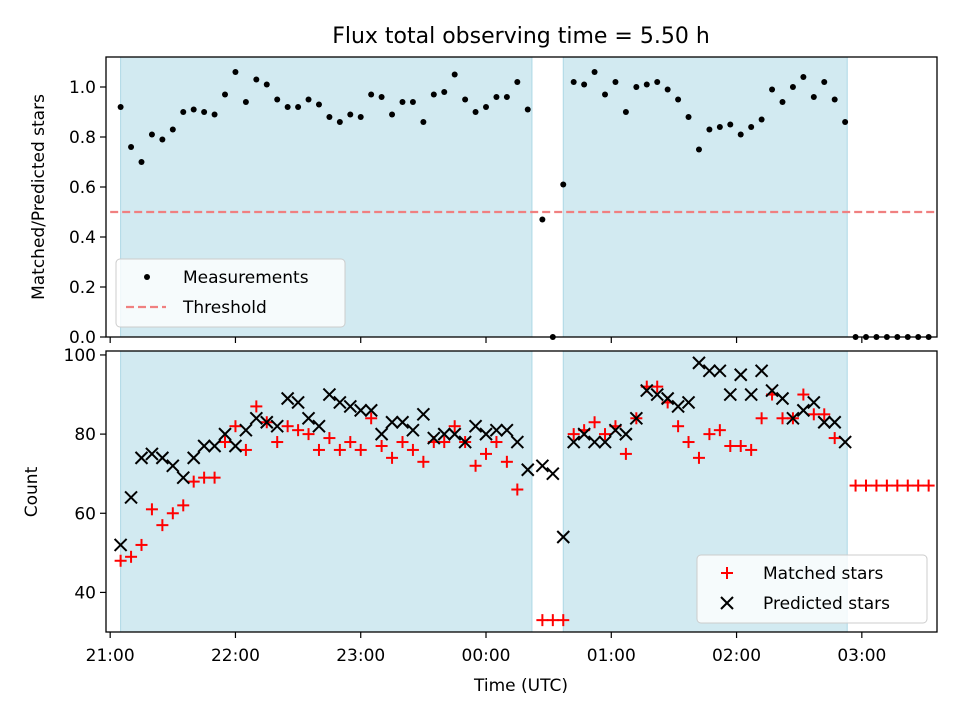  What do you see at coordinates (82, 238) in the screenshot?
I see `y-tick-label: 0.4` at bounding box center [82, 238].